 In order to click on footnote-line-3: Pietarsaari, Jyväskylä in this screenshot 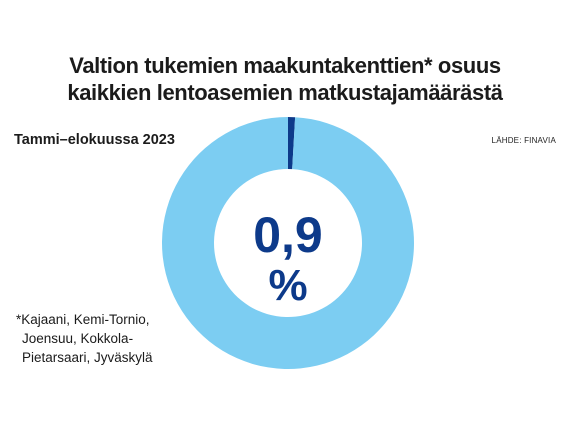, I will do `click(87, 357)`.